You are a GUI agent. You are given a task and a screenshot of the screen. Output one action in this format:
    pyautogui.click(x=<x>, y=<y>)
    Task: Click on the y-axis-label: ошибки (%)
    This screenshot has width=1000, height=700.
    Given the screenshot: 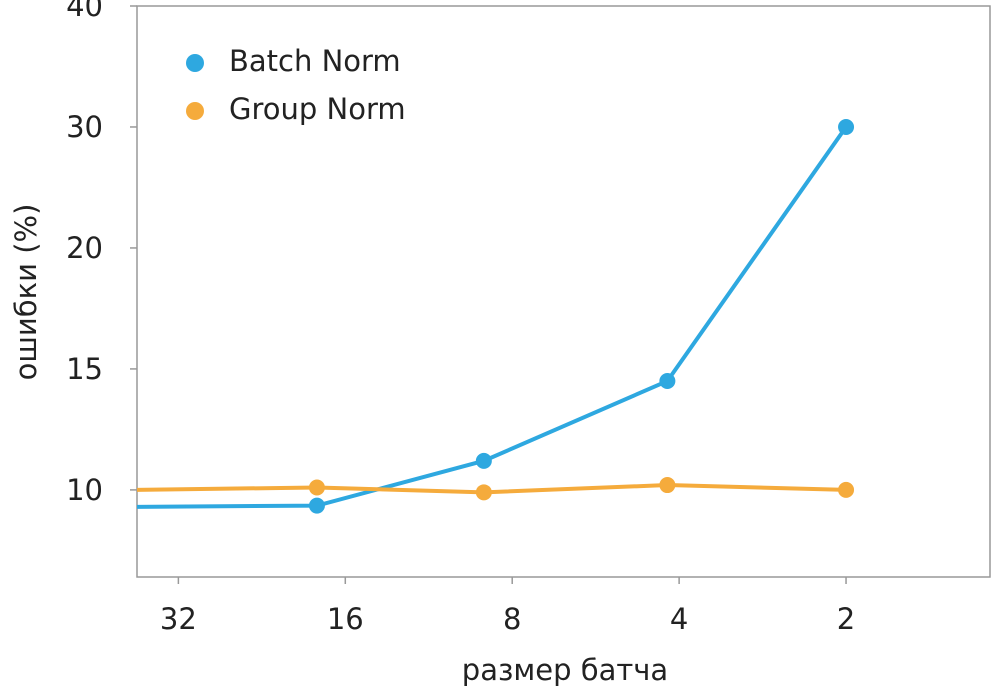 What is the action you would take?
    pyautogui.click(x=26, y=292)
    